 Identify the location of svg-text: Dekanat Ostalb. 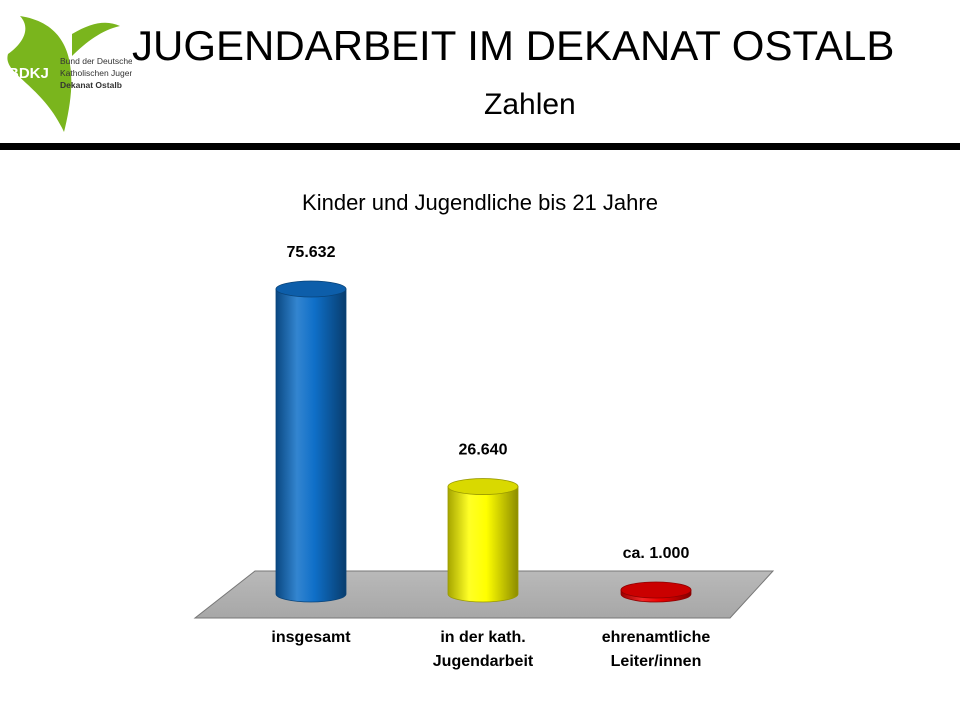
(91, 85).